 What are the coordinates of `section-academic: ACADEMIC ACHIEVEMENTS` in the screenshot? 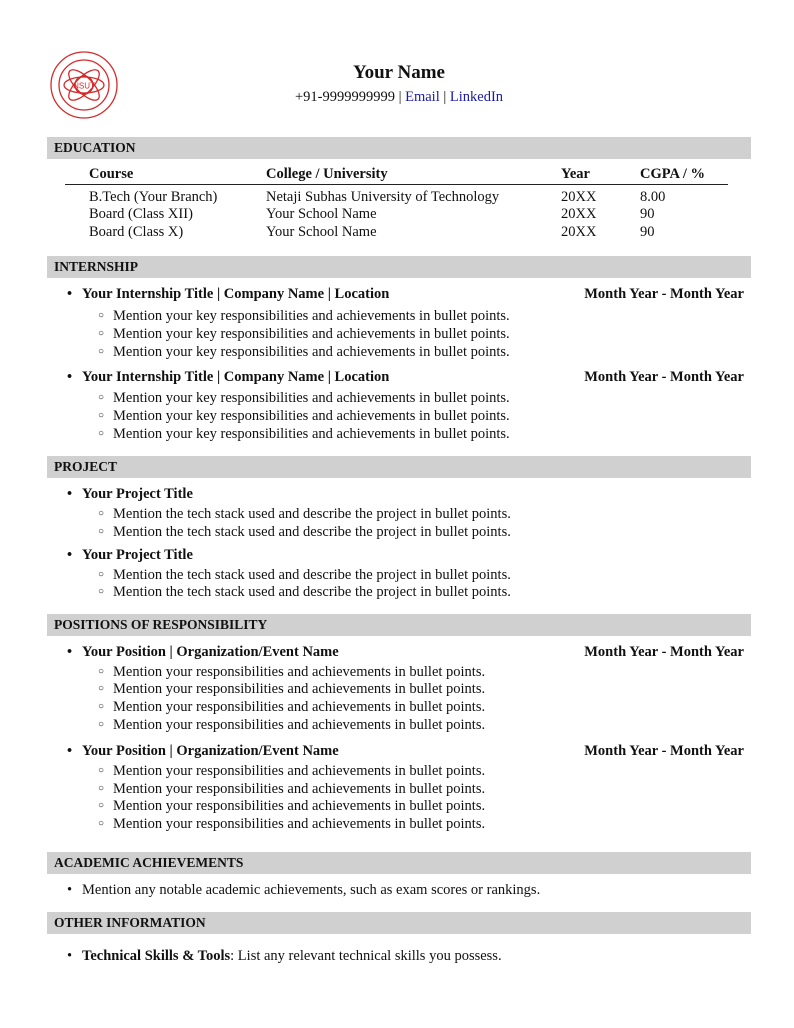 It's located at (399, 863).